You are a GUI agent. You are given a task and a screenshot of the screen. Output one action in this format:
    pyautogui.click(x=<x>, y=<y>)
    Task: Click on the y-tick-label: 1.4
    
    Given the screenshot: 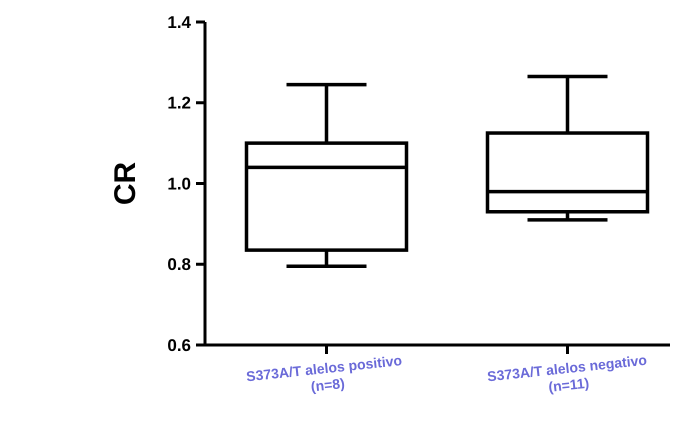 What is the action you would take?
    pyautogui.click(x=179, y=22)
    